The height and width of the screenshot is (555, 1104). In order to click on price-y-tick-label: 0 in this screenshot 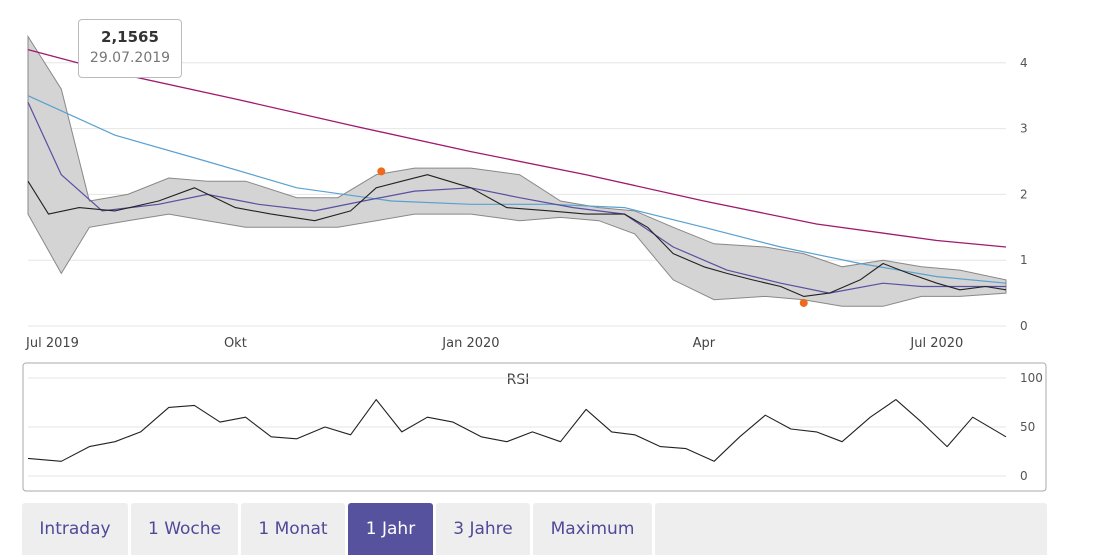, I will do `click(1024, 326)`.